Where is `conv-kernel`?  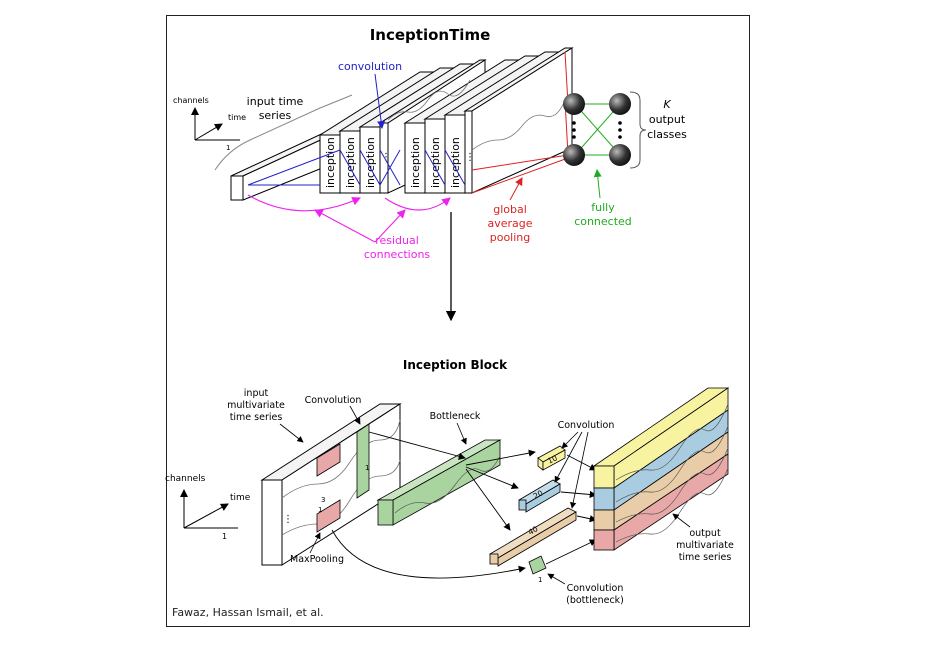 conv-kernel is located at coordinates (363, 461).